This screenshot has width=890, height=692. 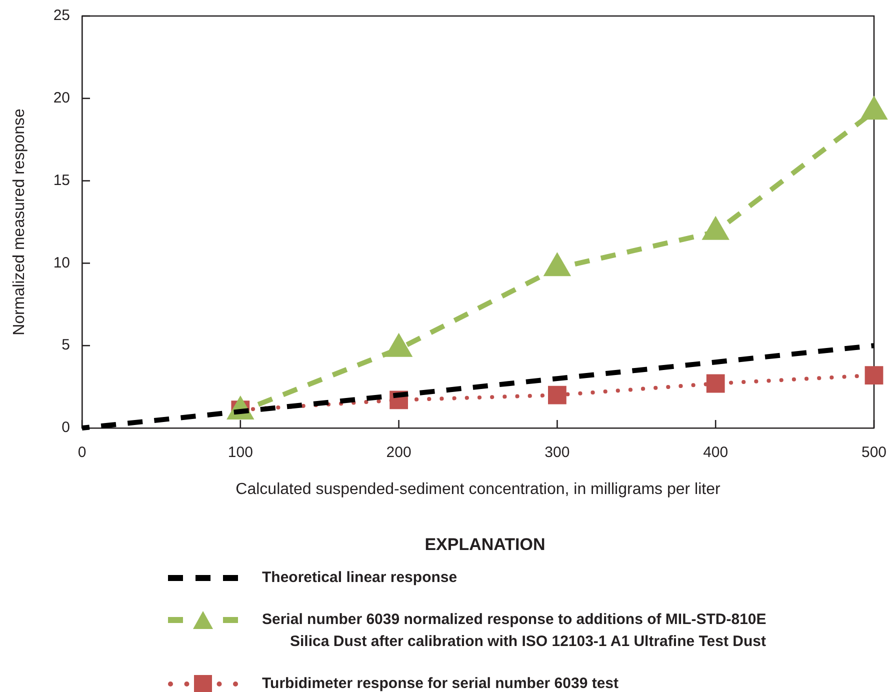 I want to click on y-tick-label: 20, so click(x=61, y=98).